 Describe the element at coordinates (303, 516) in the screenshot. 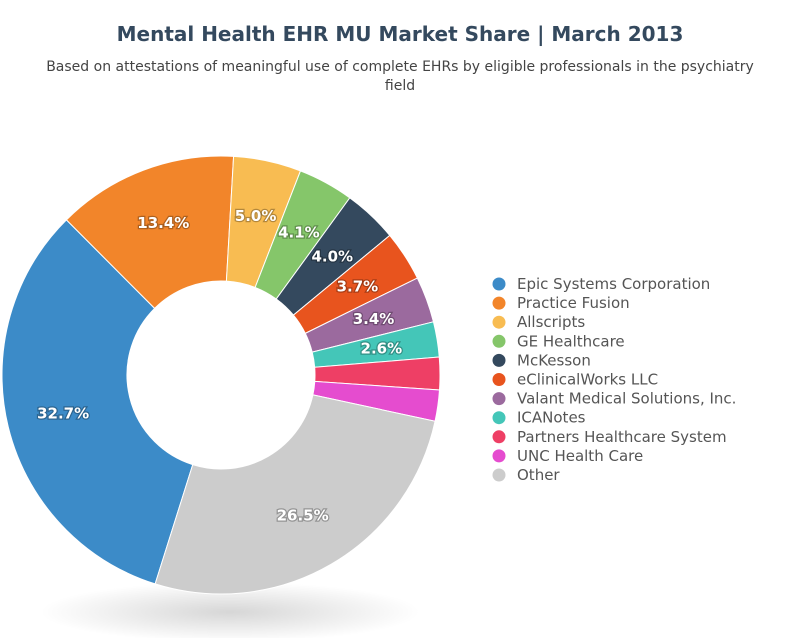

I see `slice-label-other: 26.5%` at that location.